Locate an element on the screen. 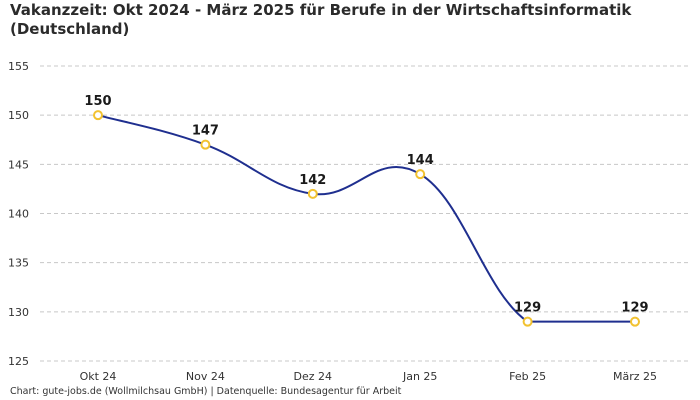 The image size is (700, 400). x-tick-label: Okt 24 is located at coordinates (98, 376).